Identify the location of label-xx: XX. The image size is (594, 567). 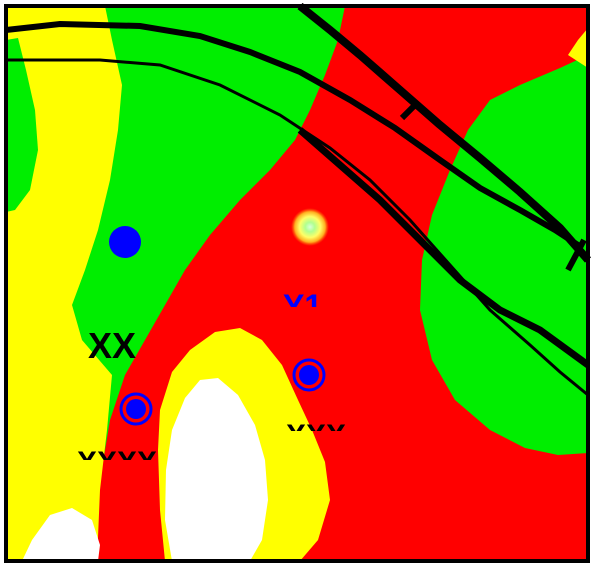
(112, 346).